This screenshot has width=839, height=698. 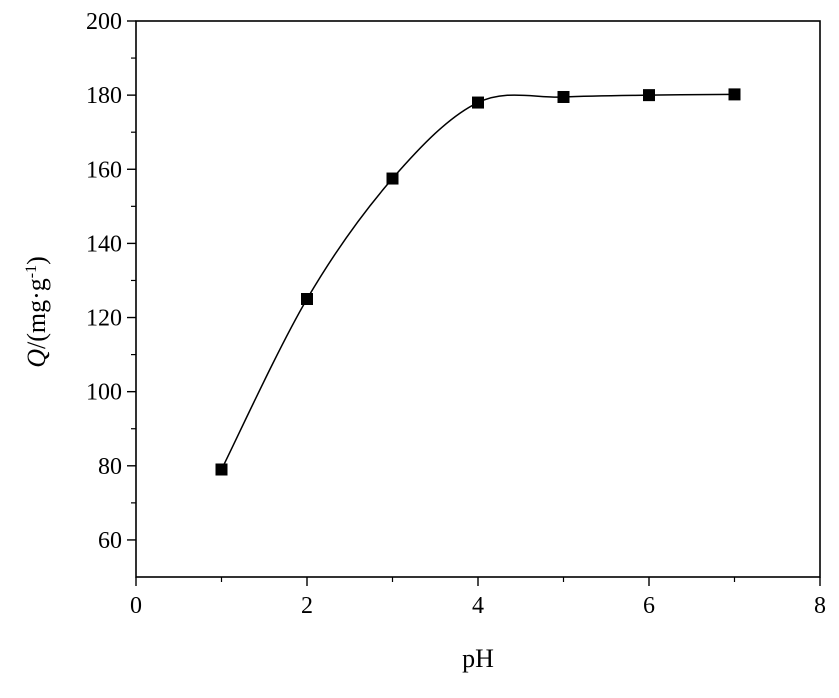 What do you see at coordinates (31, 271) in the screenshot?
I see `y-axis-label-superscript: -1` at bounding box center [31, 271].